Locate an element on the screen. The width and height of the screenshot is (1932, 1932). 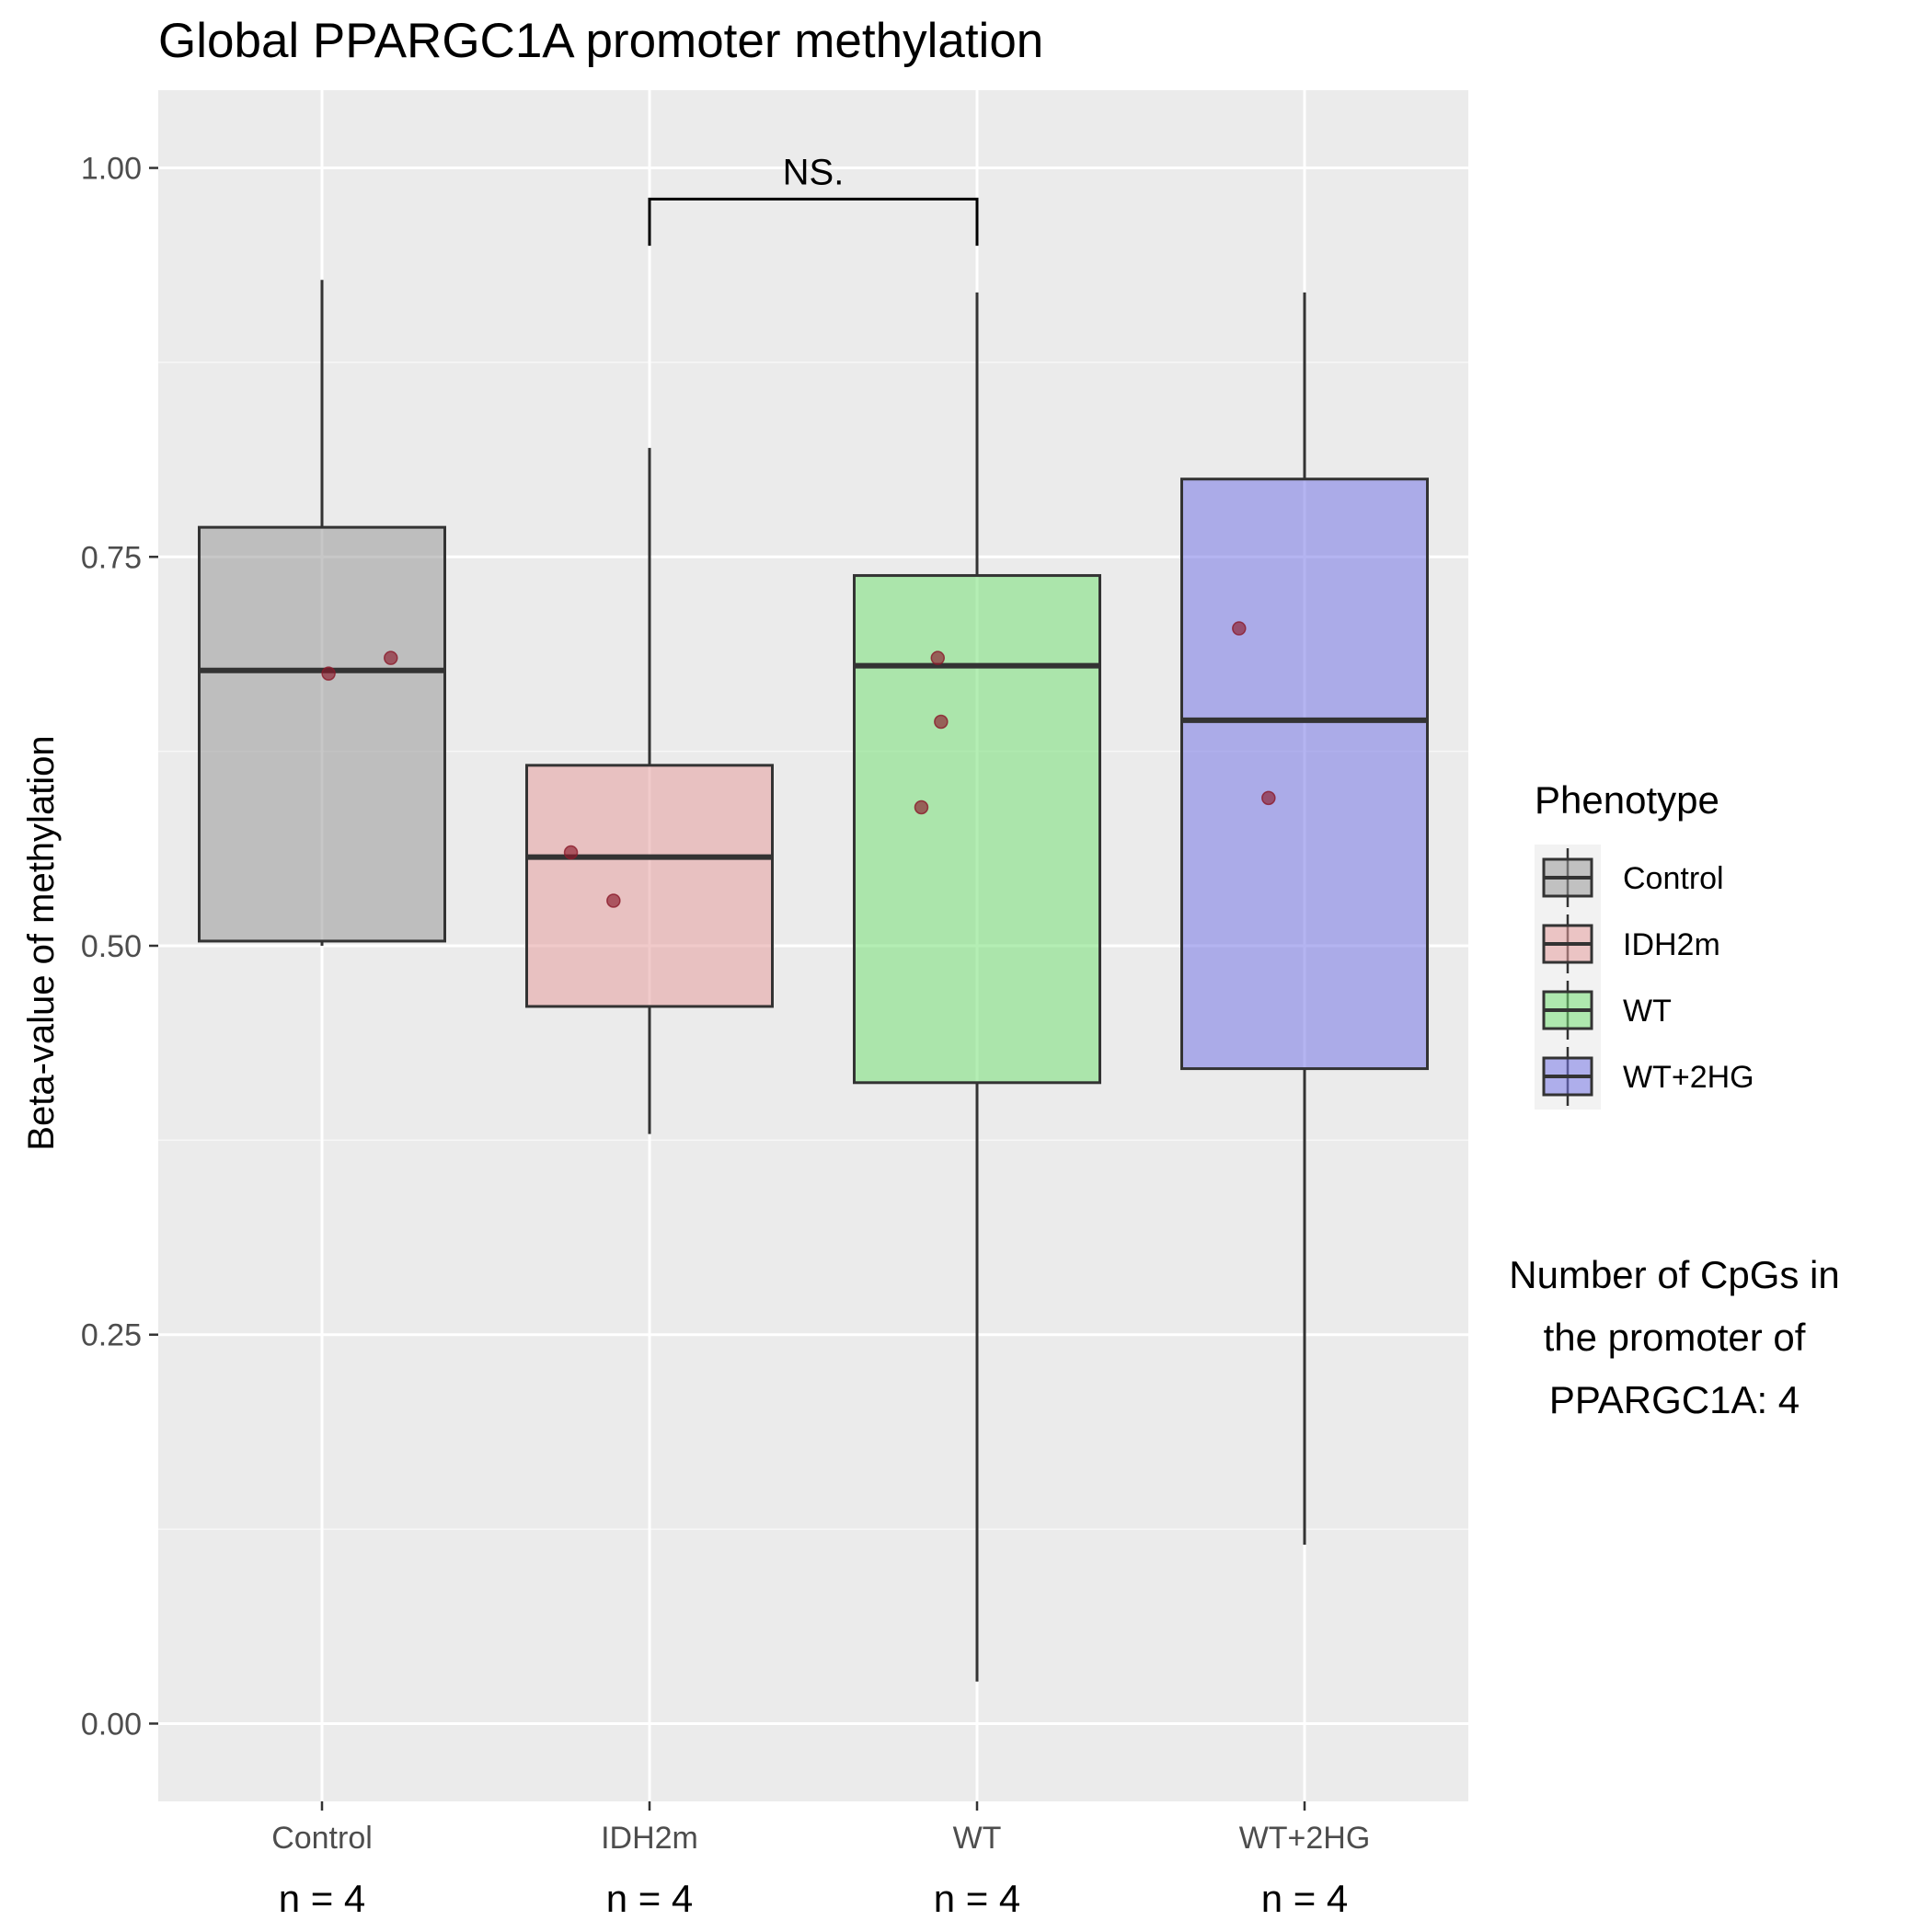
legend-item: Control is located at coordinates (1629, 878).